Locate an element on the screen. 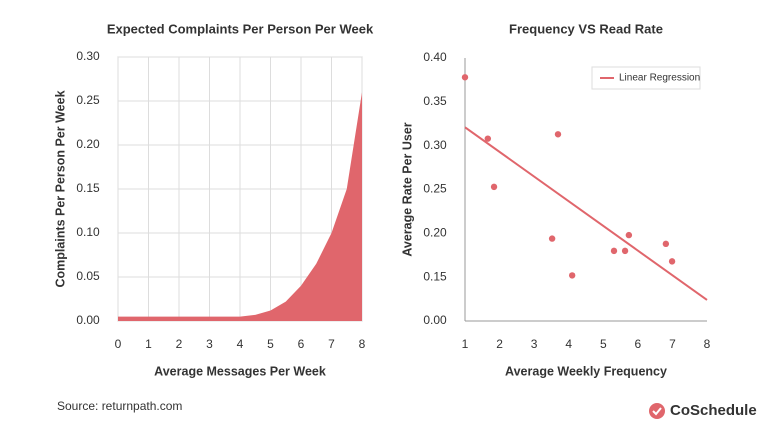 Image resolution: width=770 pixels, height=444 pixels. y-tick-label: 0.35 is located at coordinates (435, 101).